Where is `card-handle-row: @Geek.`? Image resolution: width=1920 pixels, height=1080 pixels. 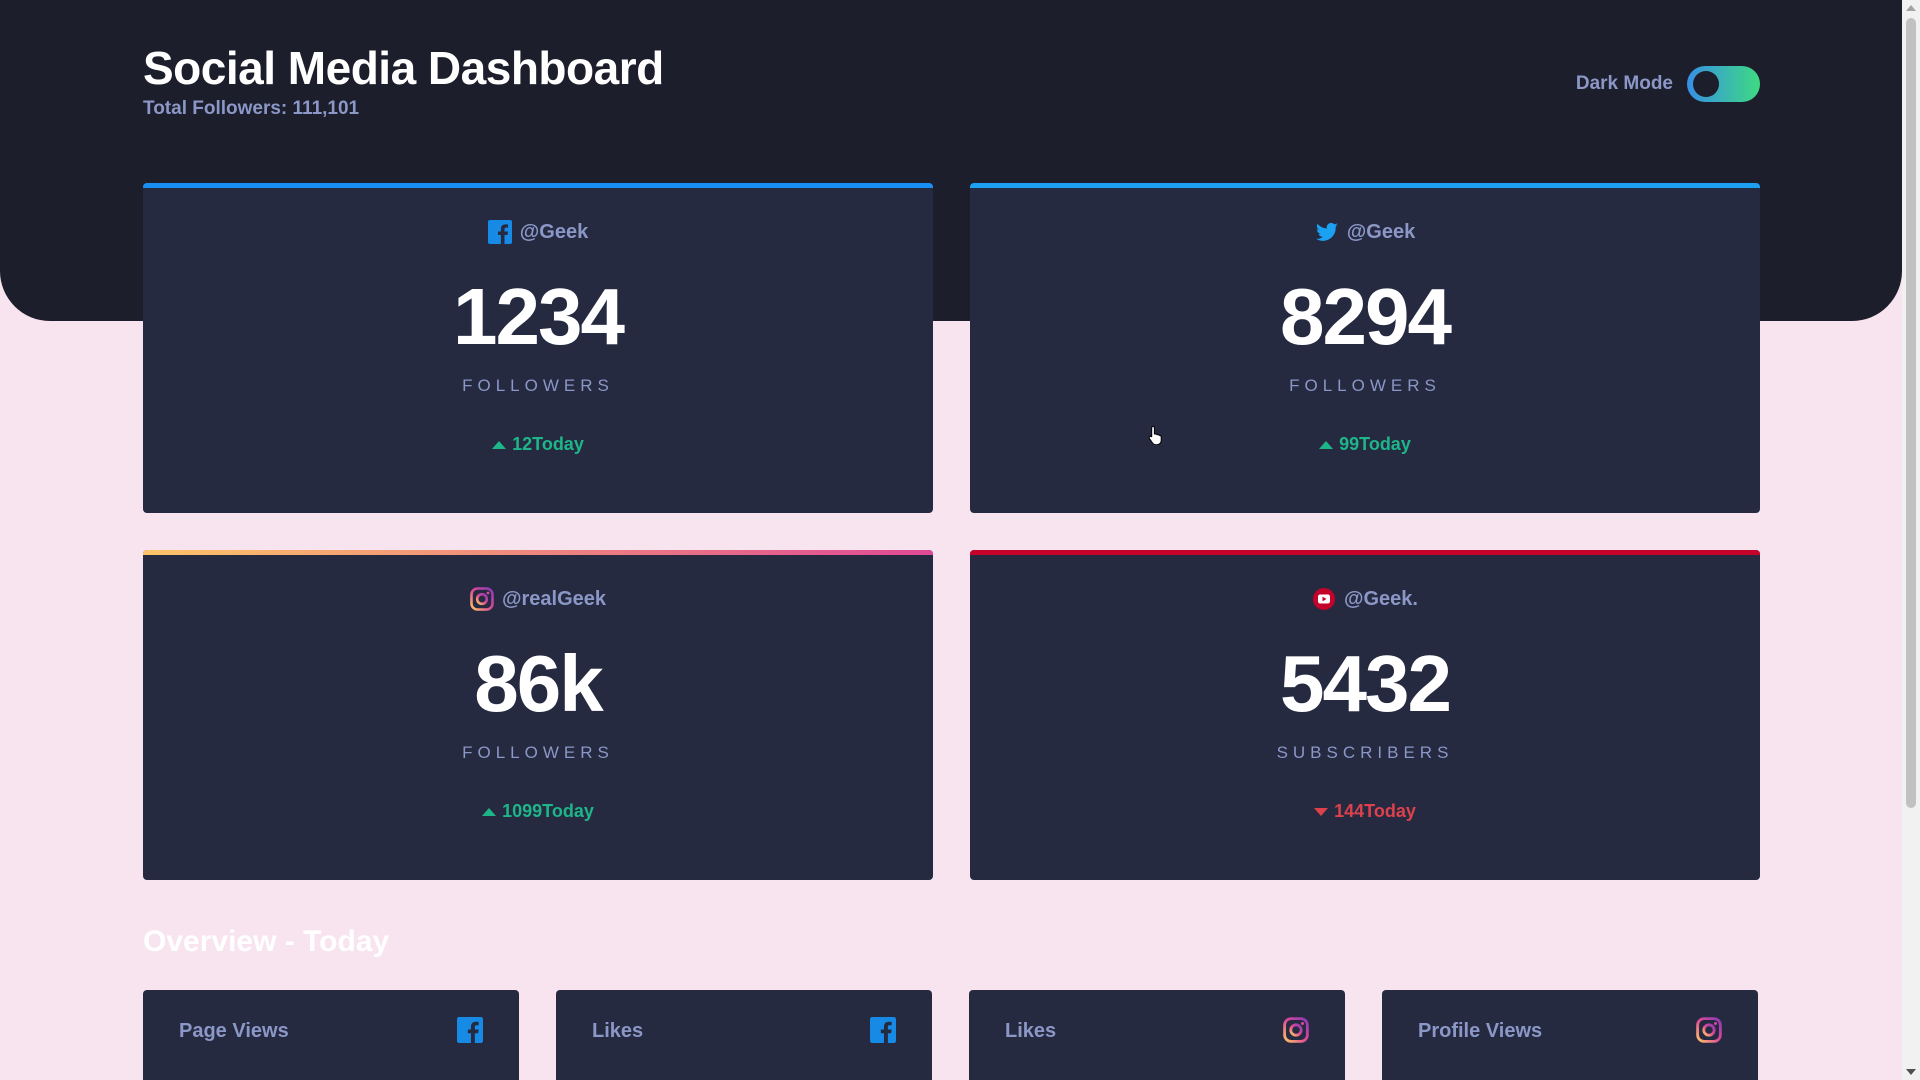 card-handle-row: @Geek. is located at coordinates (1365, 599).